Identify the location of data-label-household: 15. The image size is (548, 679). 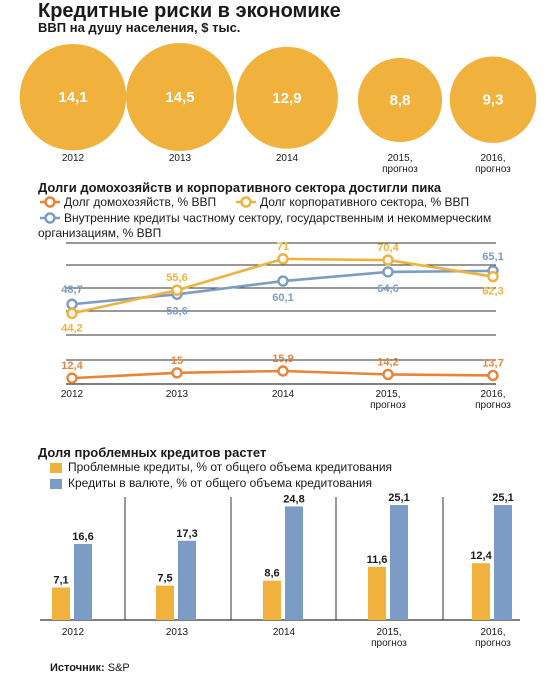
(177, 361).